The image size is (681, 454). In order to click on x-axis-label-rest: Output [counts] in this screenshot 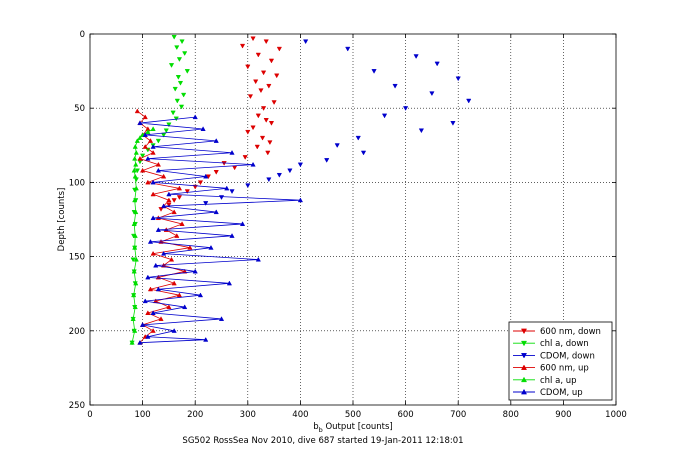, I will do `click(358, 427)`.